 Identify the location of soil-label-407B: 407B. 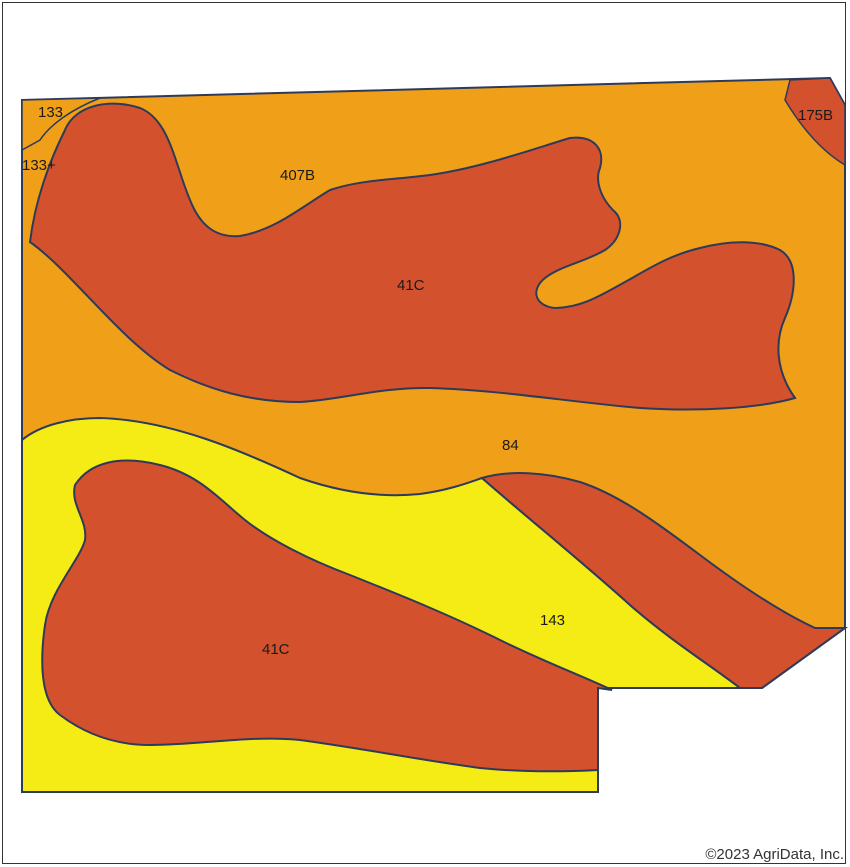
(297, 175).